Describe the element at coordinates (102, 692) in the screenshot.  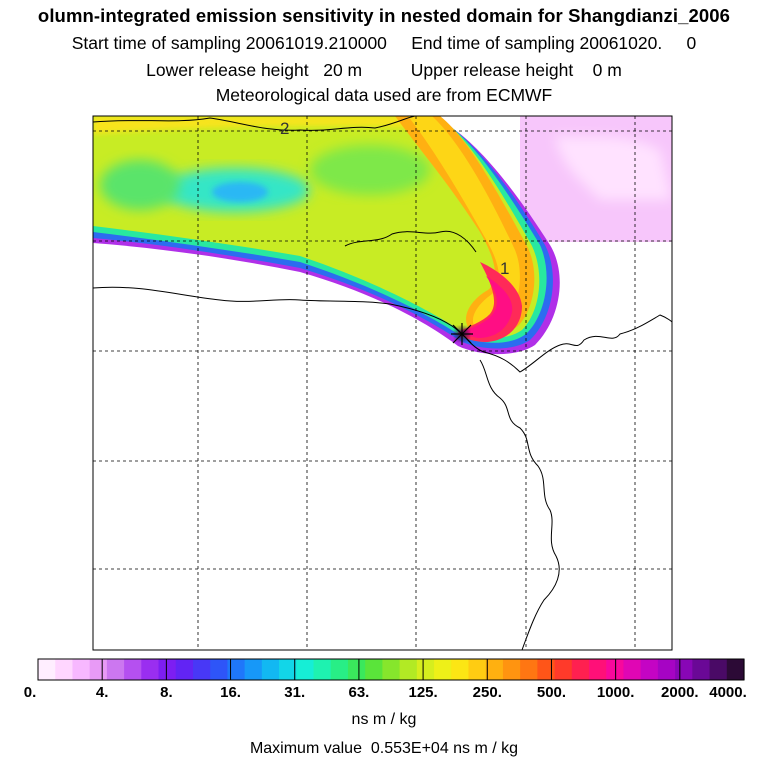
I see `colorbar-tick-label: 4.` at that location.